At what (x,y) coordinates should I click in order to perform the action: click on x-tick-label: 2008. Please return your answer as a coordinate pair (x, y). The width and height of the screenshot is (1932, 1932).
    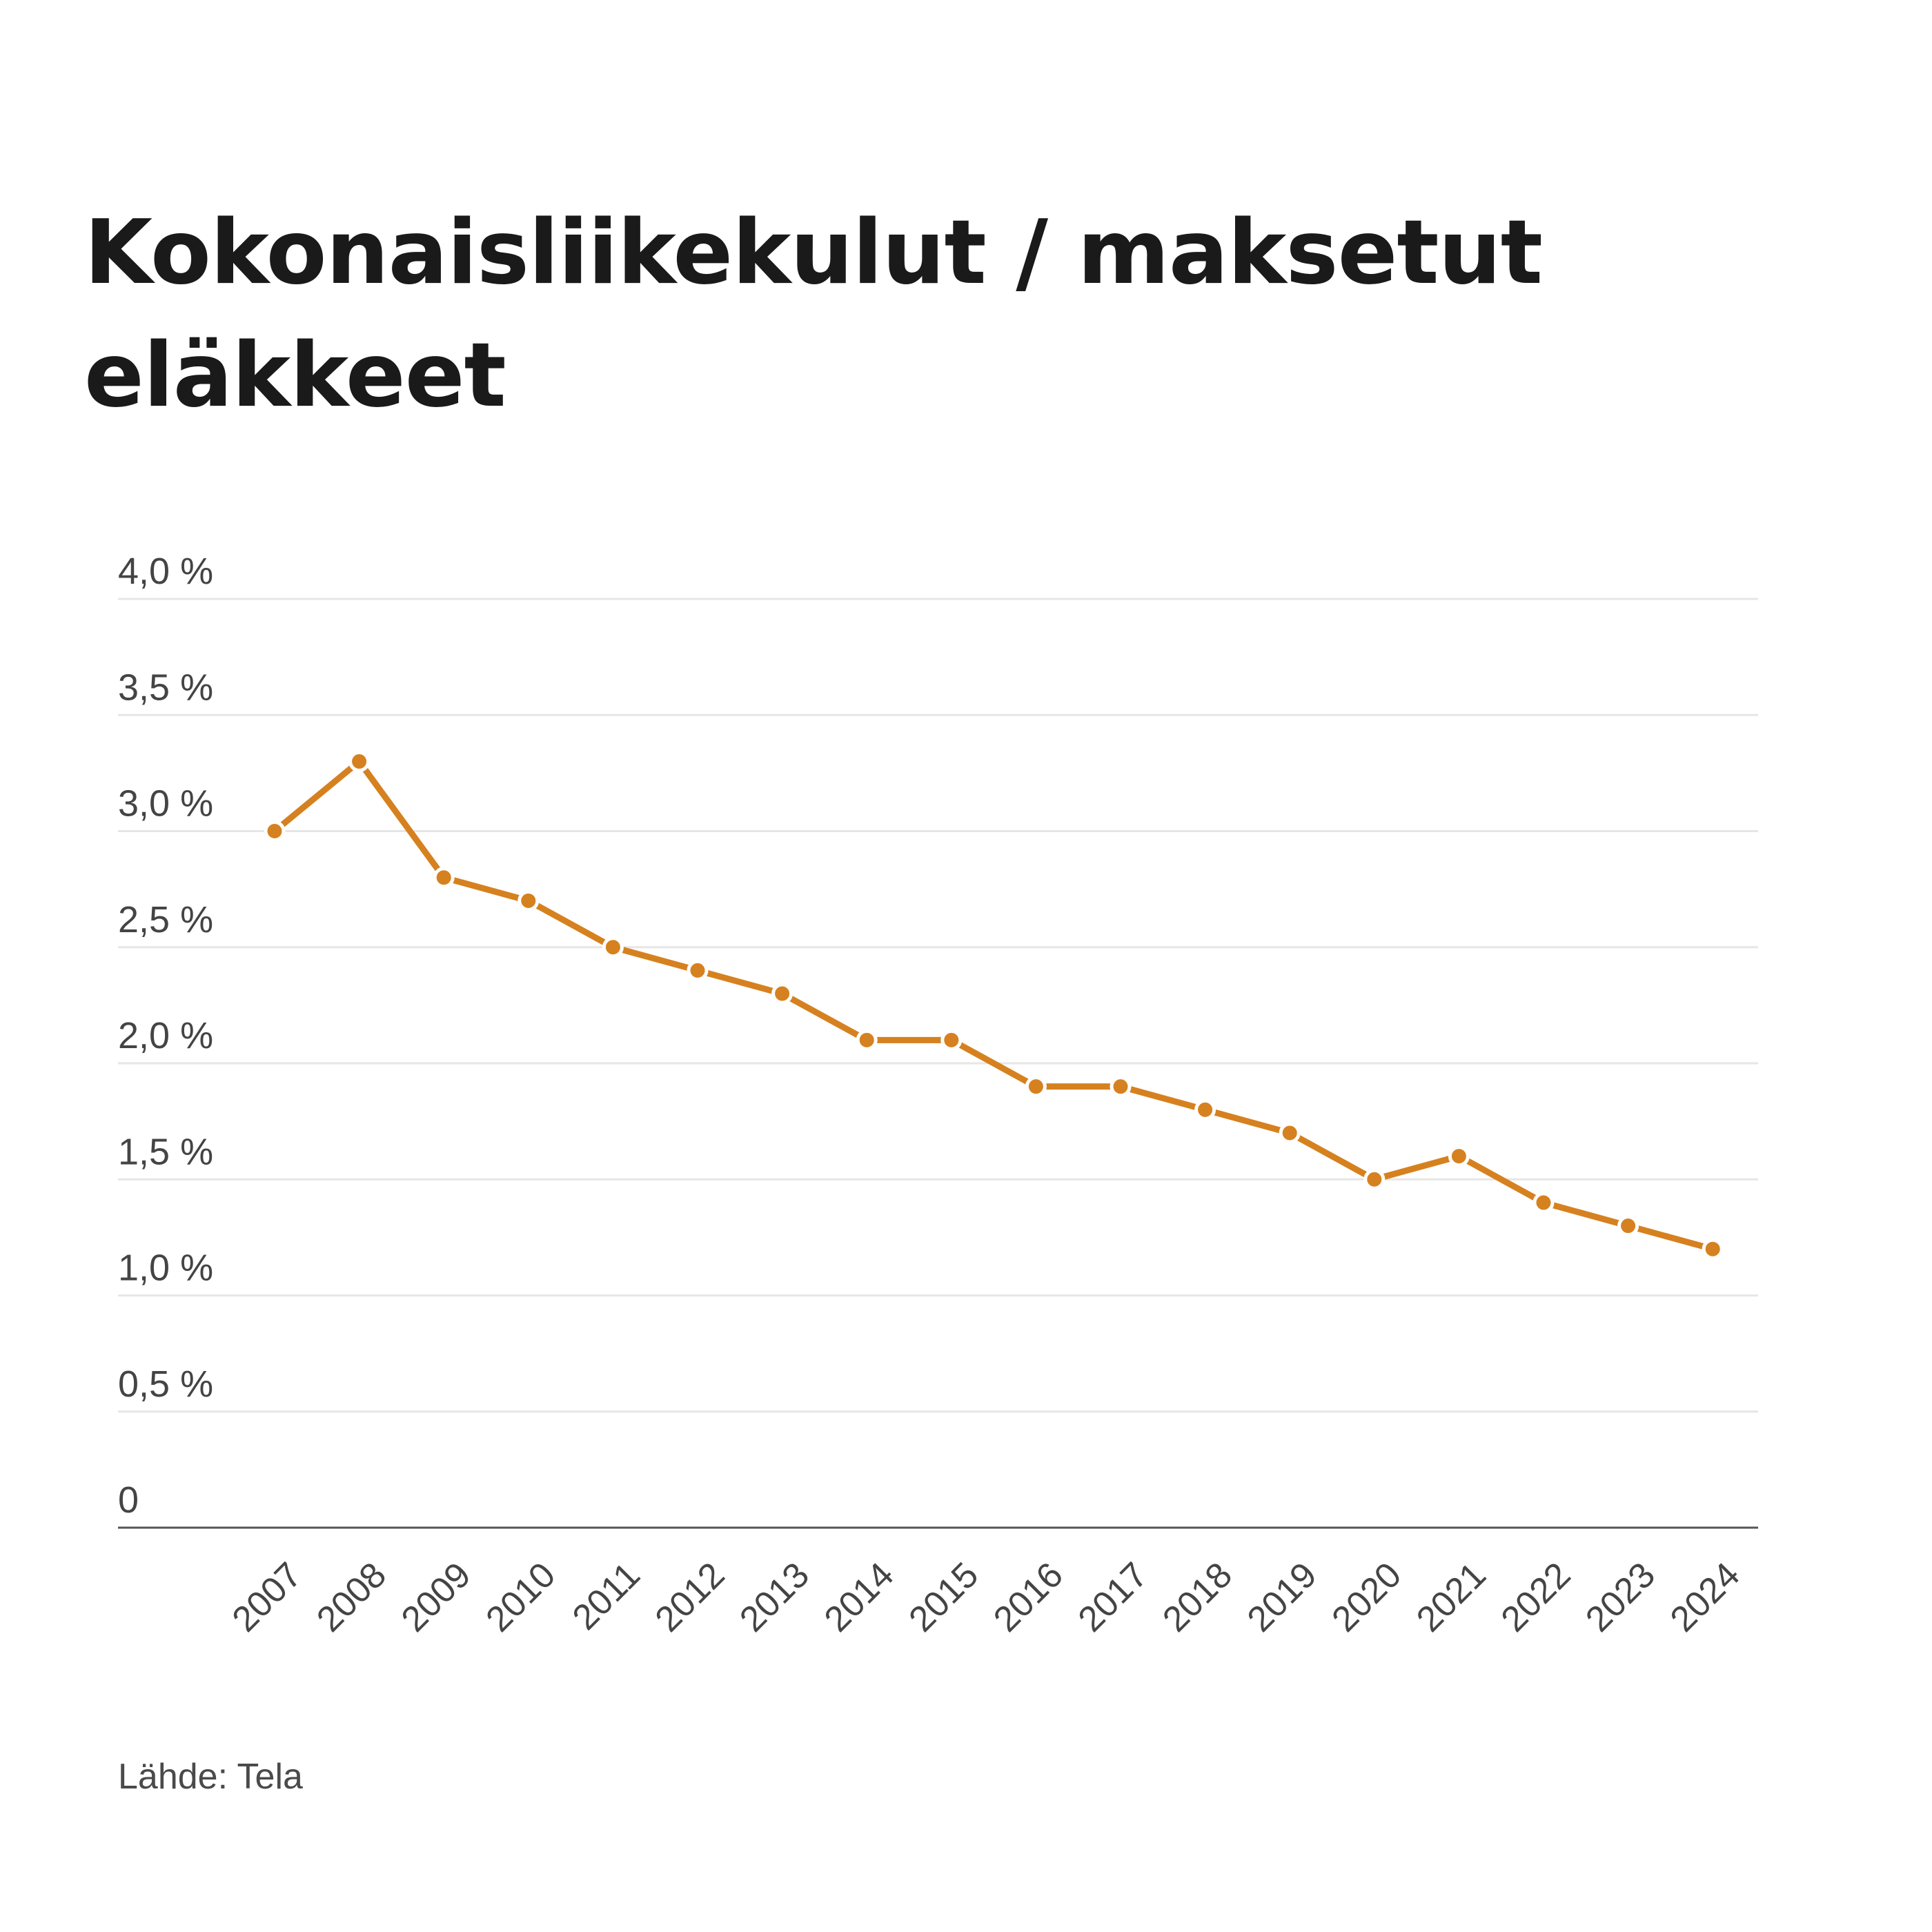
    Looking at the image, I should click on (351, 1597).